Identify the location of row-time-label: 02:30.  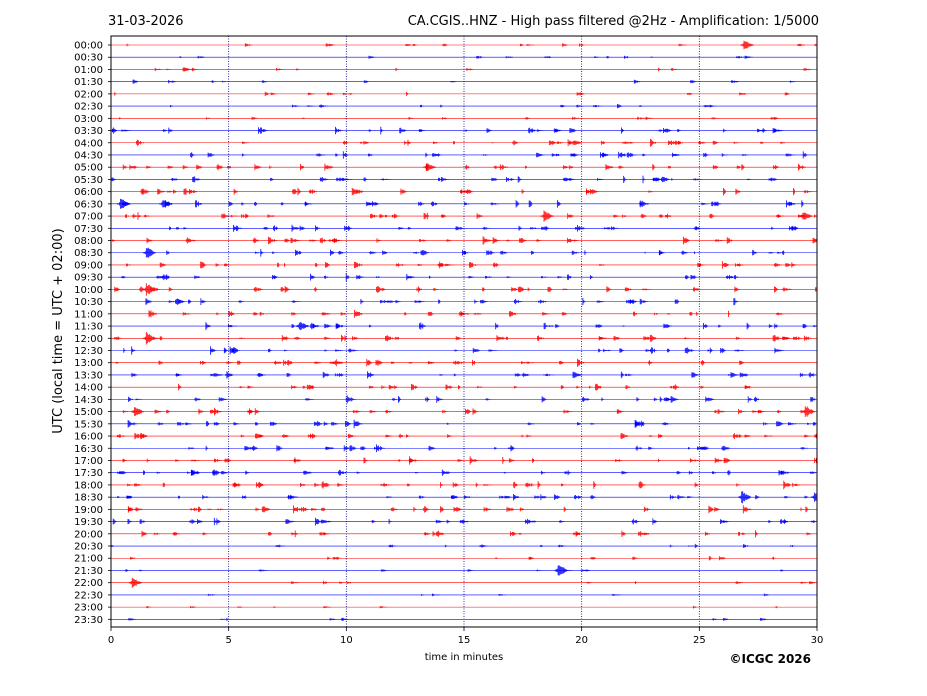
(88, 107).